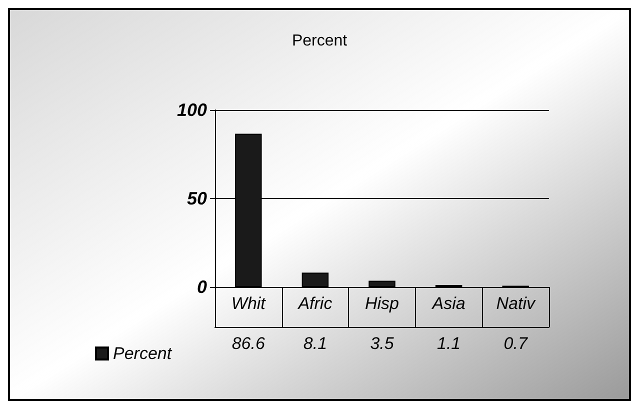 The height and width of the screenshot is (409, 639). Describe the element at coordinates (143, 353) in the screenshot. I see `legend-label: Percent` at that location.